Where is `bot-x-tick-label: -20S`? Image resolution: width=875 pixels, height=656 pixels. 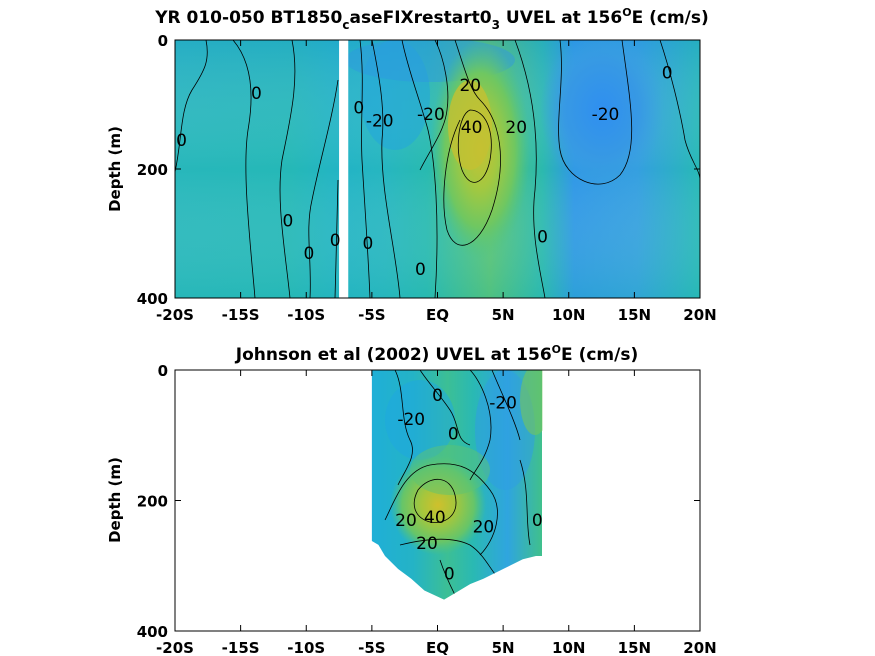
bot-x-tick-label: -20S is located at coordinates (175, 647).